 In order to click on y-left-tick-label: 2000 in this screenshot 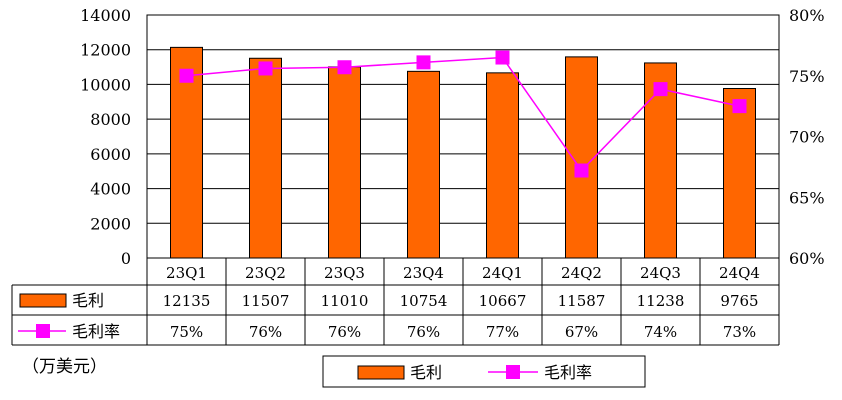, I will do `click(110, 223)`.